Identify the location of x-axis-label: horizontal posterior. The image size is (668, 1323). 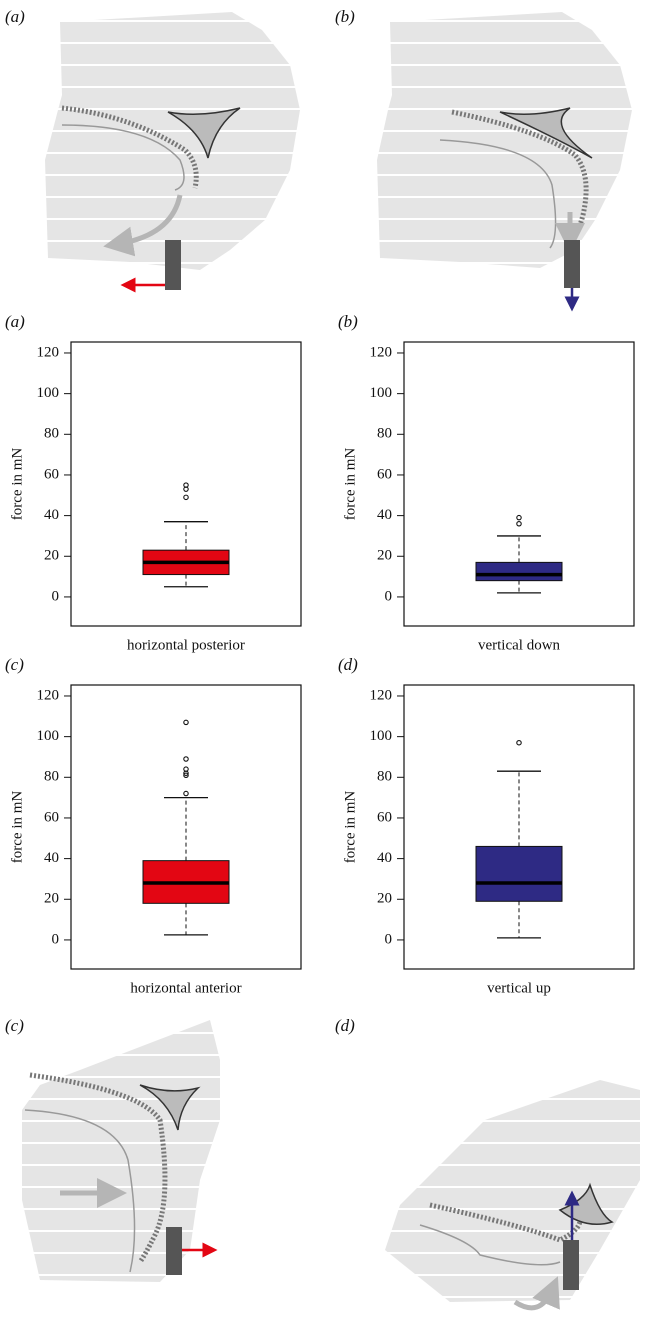
(186, 645).